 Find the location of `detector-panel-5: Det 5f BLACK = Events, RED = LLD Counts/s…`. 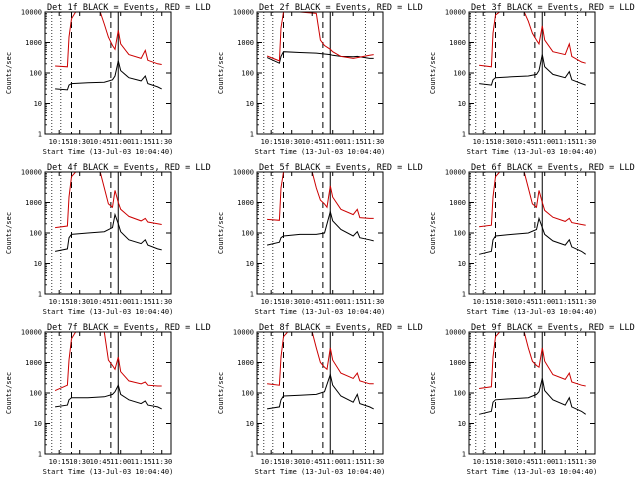

detector-panel-5: Det 5f BLACK = Events, RED = LLD Counts/s… is located at coordinates (320, 239).